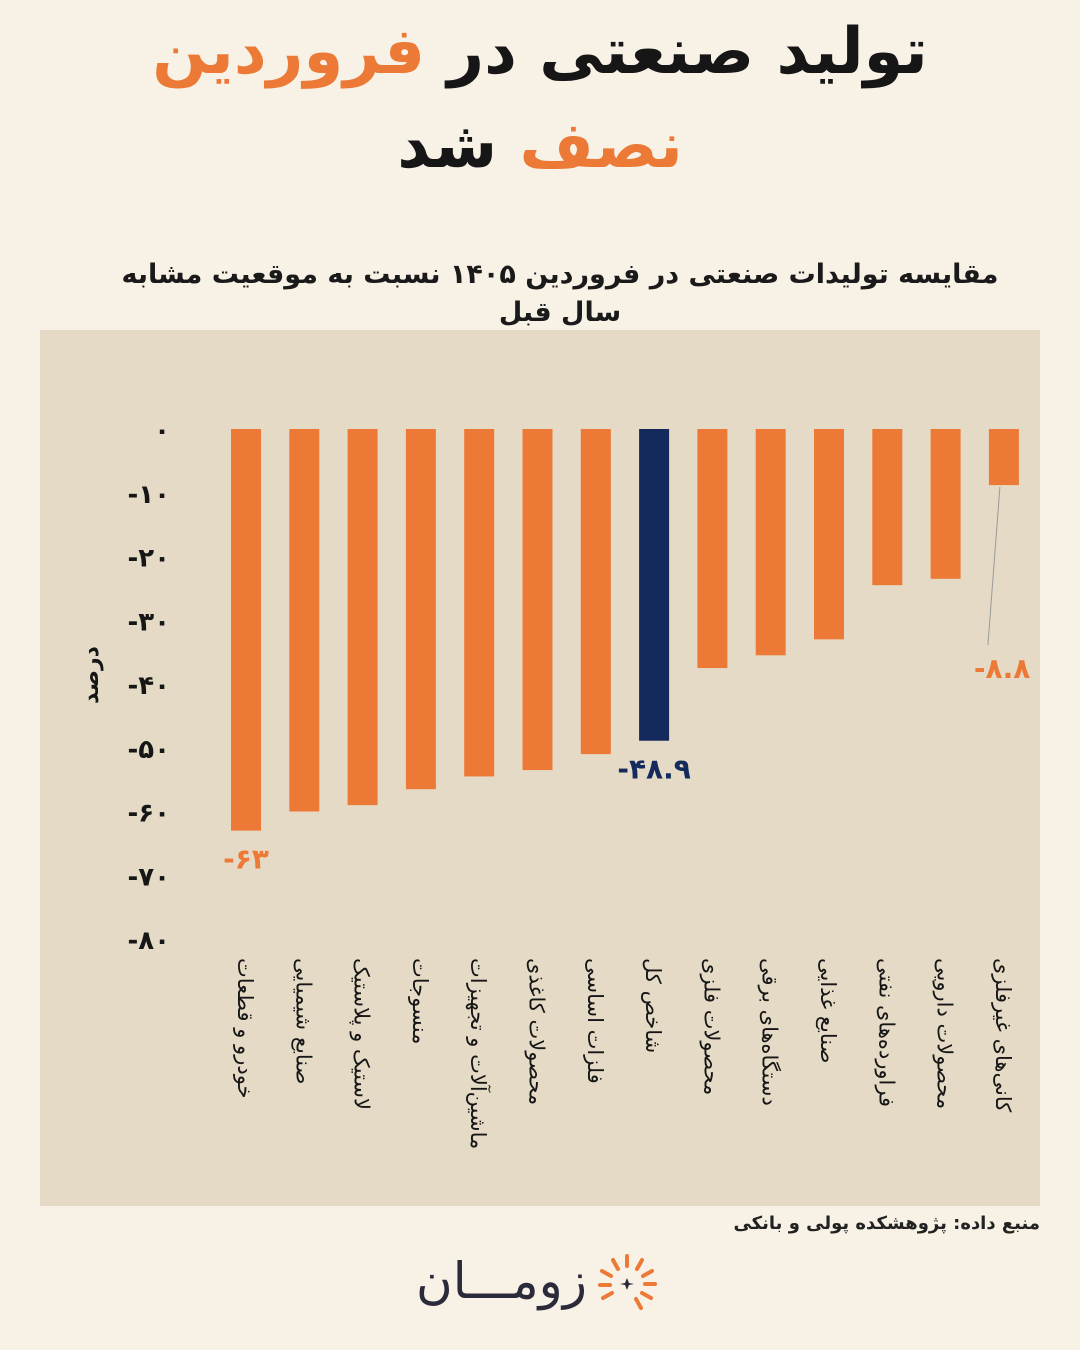  I want to click on title-line2: نصف شد, so click(540, 146).